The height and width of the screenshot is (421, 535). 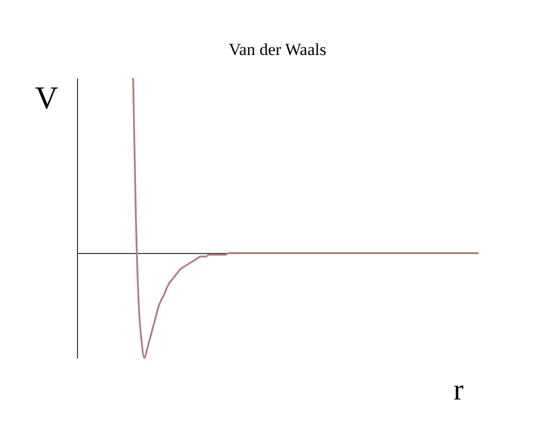 I want to click on chart-title: Van der Waals, so click(x=277, y=50).